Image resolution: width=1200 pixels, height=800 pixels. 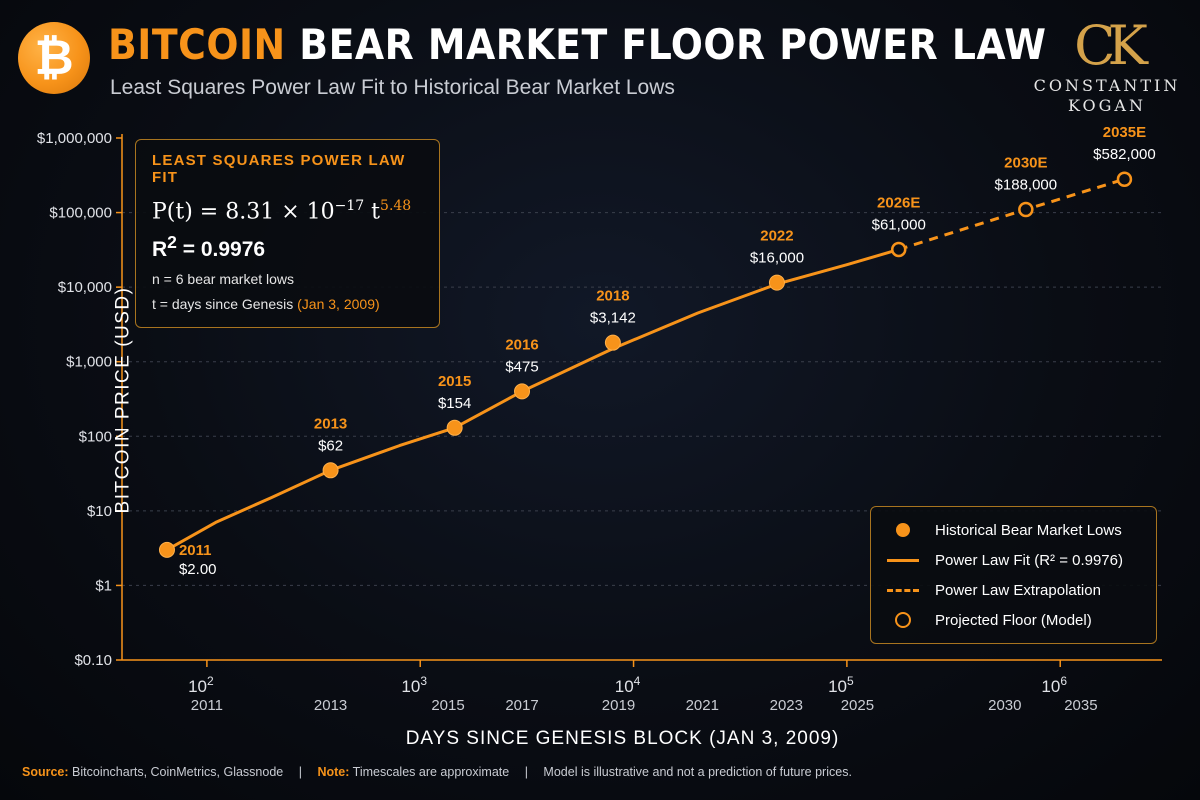 I want to click on legend-item-projected: Projected Floor (Model), so click(x=1013, y=620).